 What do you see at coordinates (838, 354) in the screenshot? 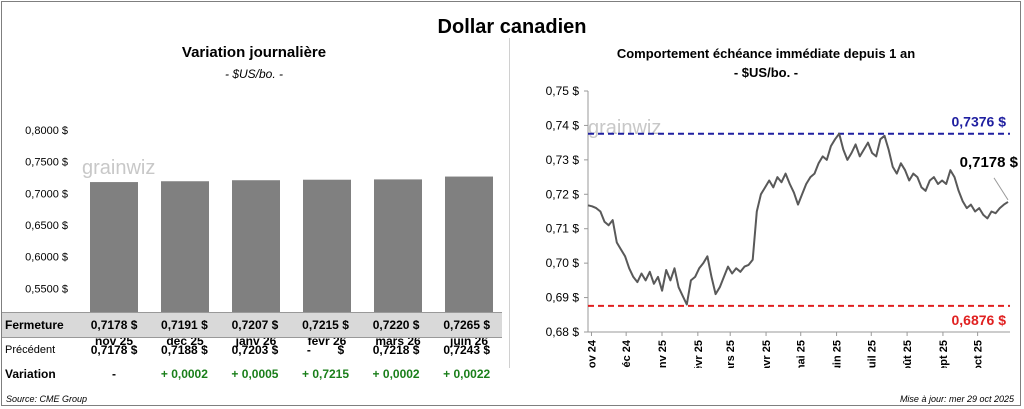
I see `x-tick-label: juin 25` at bounding box center [838, 354].